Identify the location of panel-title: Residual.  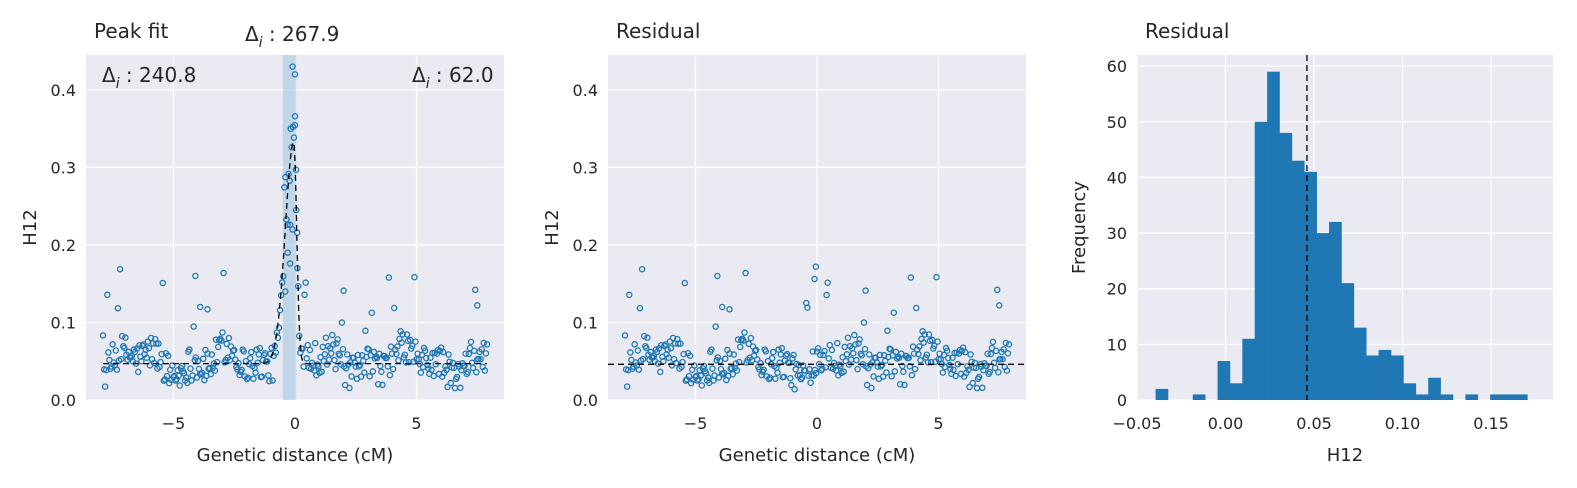
(658, 31).